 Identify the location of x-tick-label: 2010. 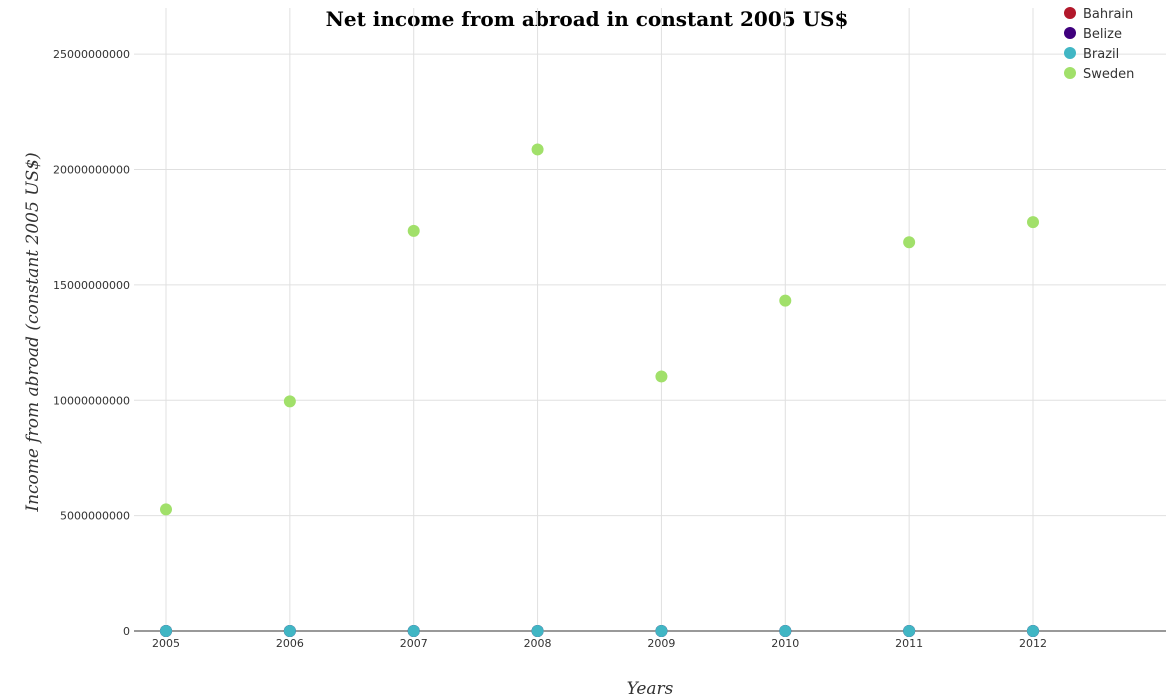
(785, 643).